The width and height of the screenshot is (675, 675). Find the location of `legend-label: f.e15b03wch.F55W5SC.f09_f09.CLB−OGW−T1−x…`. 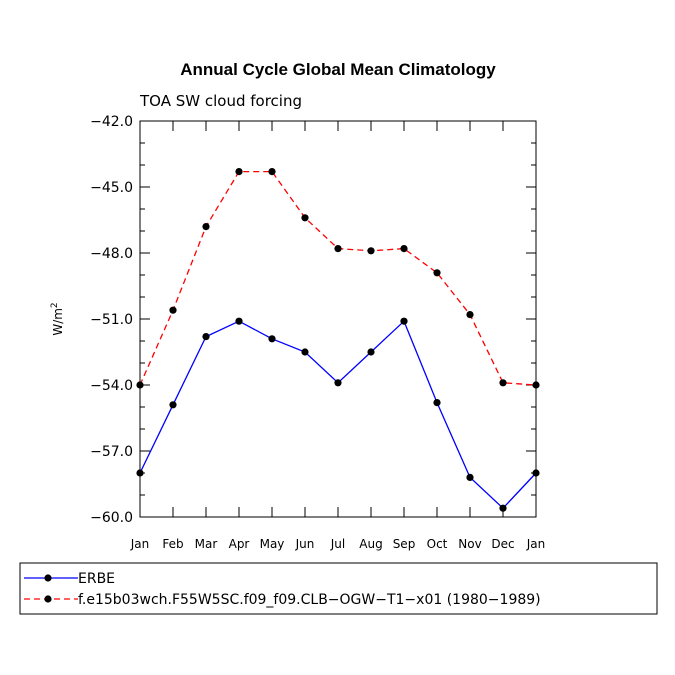

legend-label: f.e15b03wch.F55W5SC.f09_f09.CLB−OGW−T1−x… is located at coordinates (309, 600).